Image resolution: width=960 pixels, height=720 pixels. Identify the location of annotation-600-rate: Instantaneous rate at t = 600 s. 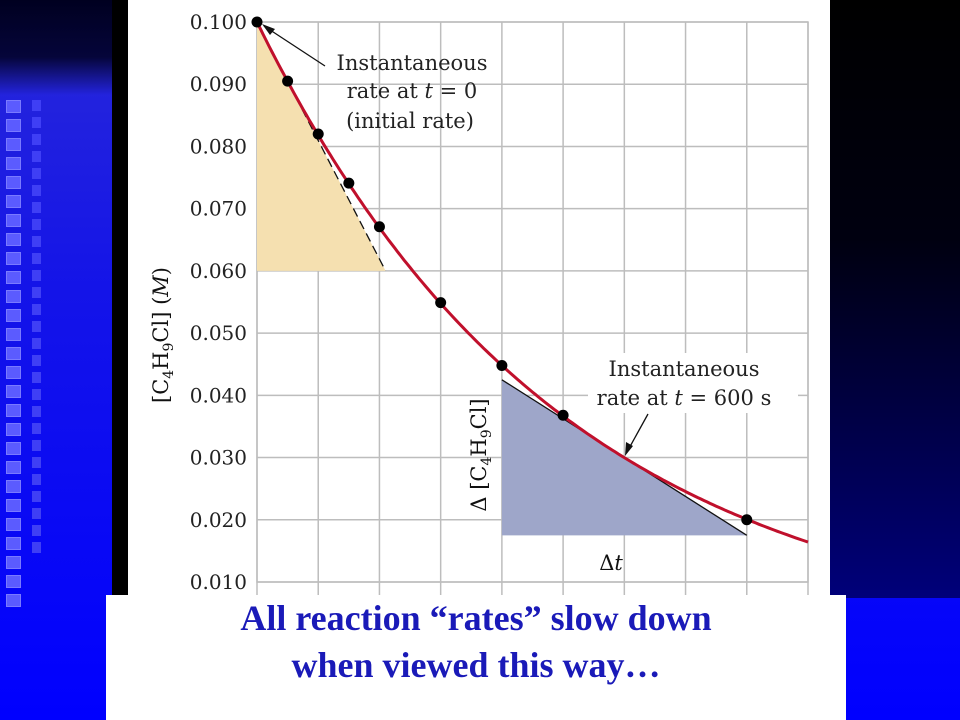
(693, 404).